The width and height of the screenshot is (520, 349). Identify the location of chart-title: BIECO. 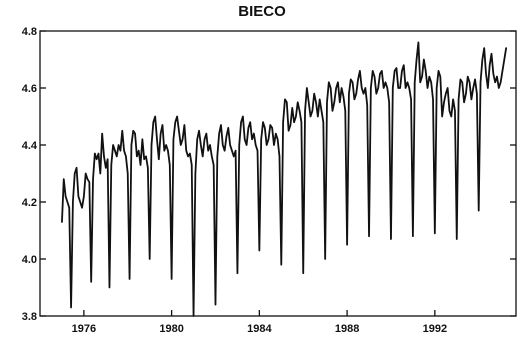
(262, 11).